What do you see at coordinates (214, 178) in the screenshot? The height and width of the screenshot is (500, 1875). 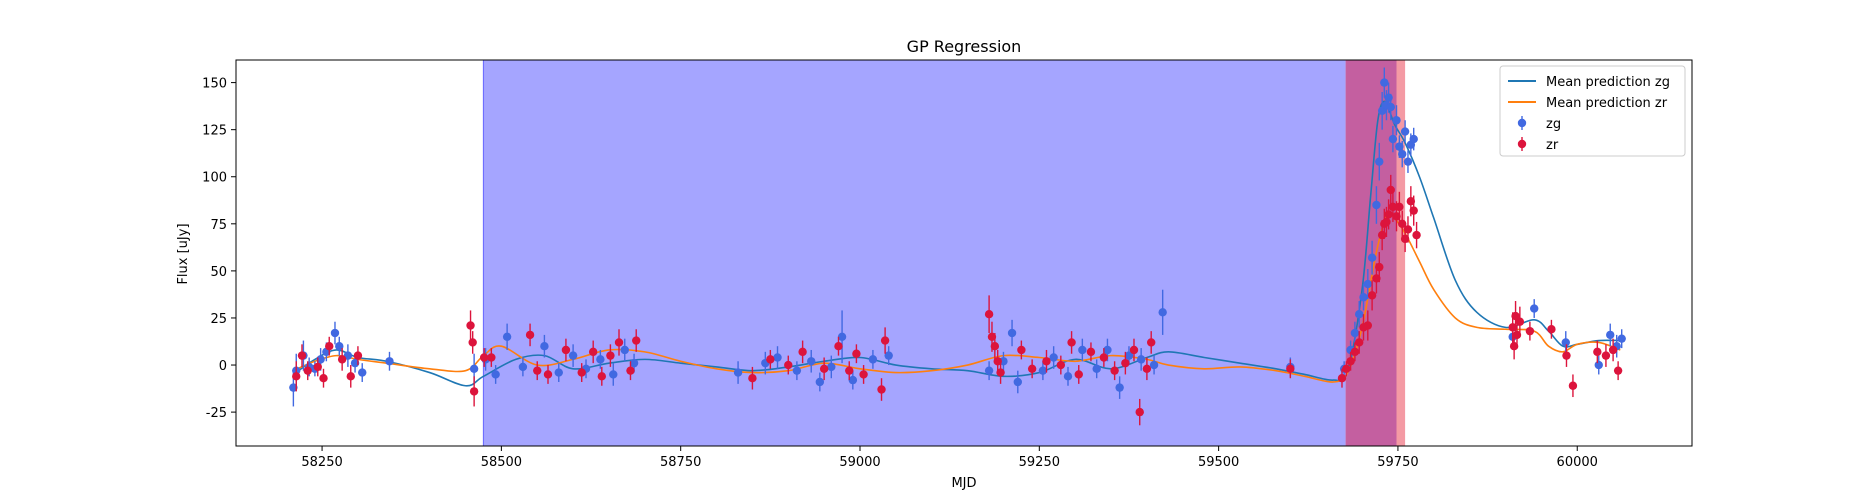 I see `y-tick-label: 100` at bounding box center [214, 178].